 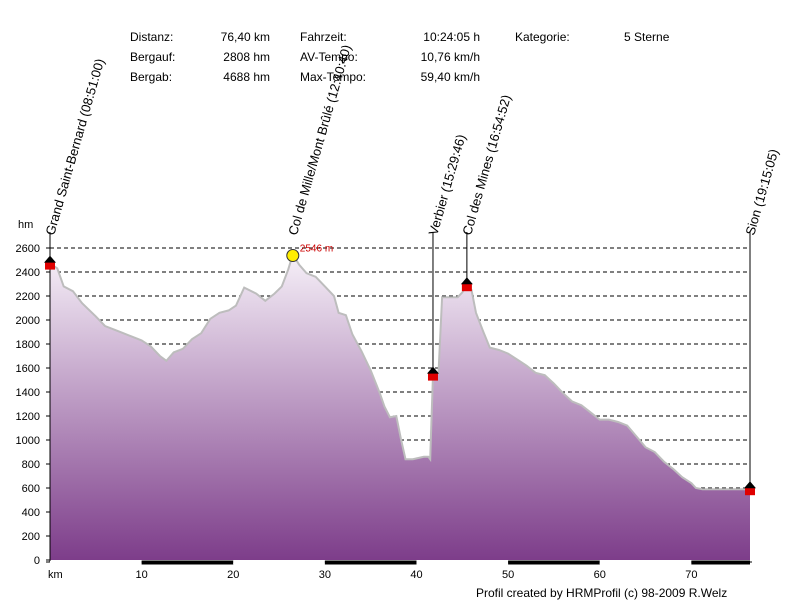 I want to click on waypoint-label: Grand Saint-Bernard (08:51:00), so click(x=74, y=147).